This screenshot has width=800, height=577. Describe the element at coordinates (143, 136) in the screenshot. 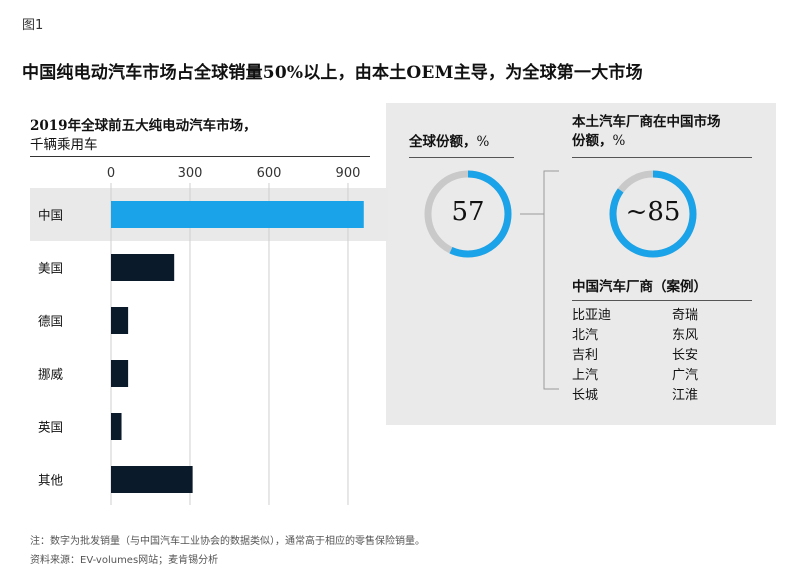

I see `chart-title: 2019年全球前五大纯电动汽车市场， 千辆乘用车` at that location.